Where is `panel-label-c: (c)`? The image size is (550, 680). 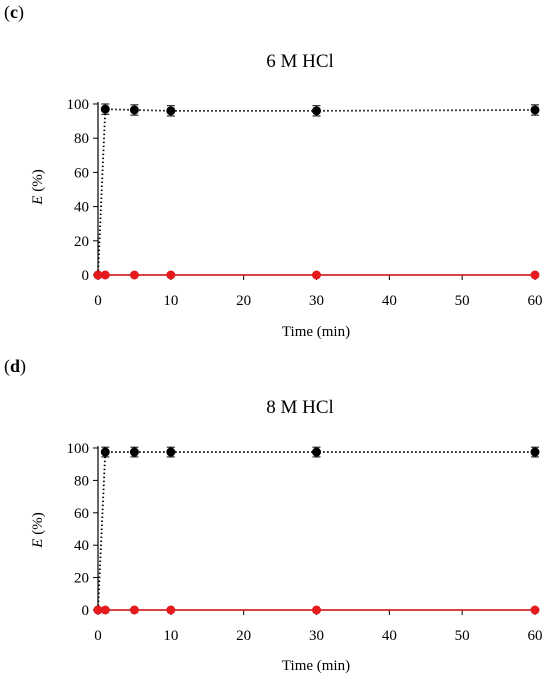 panel-label-c: (c) is located at coordinates (14, 12).